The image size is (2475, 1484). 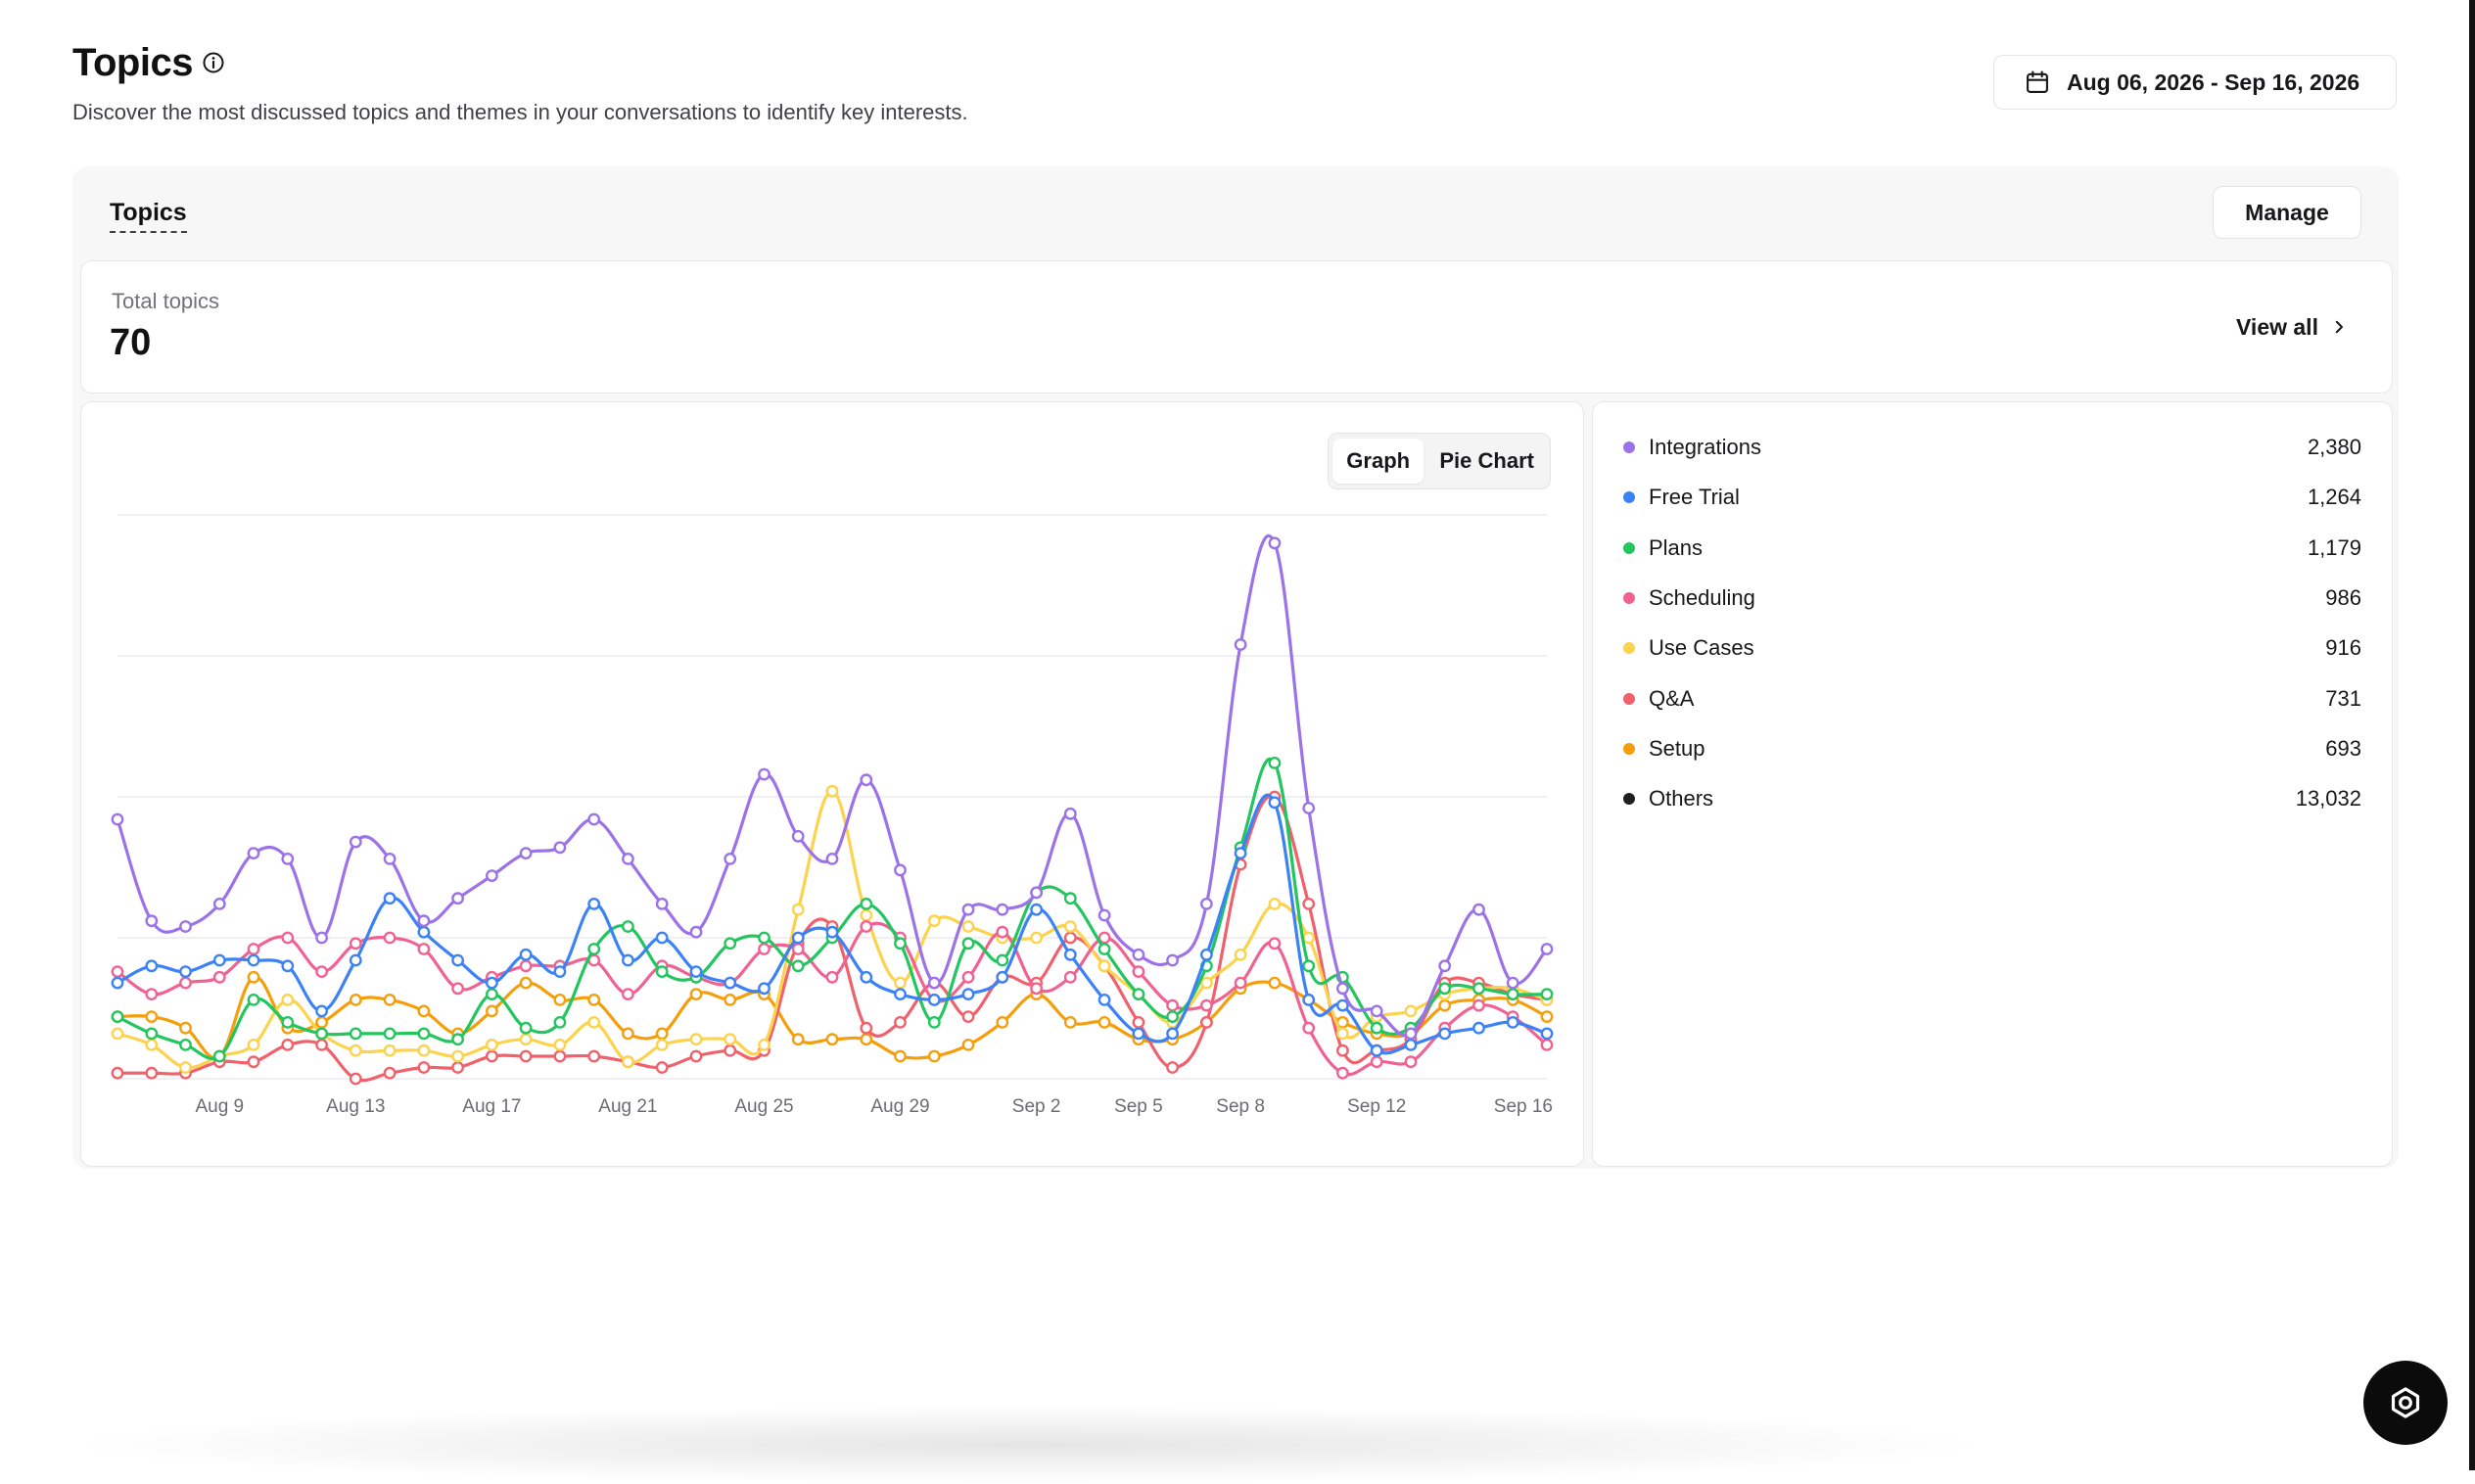 I want to click on legend-item: Use Cases 916, so click(x=1992, y=648).